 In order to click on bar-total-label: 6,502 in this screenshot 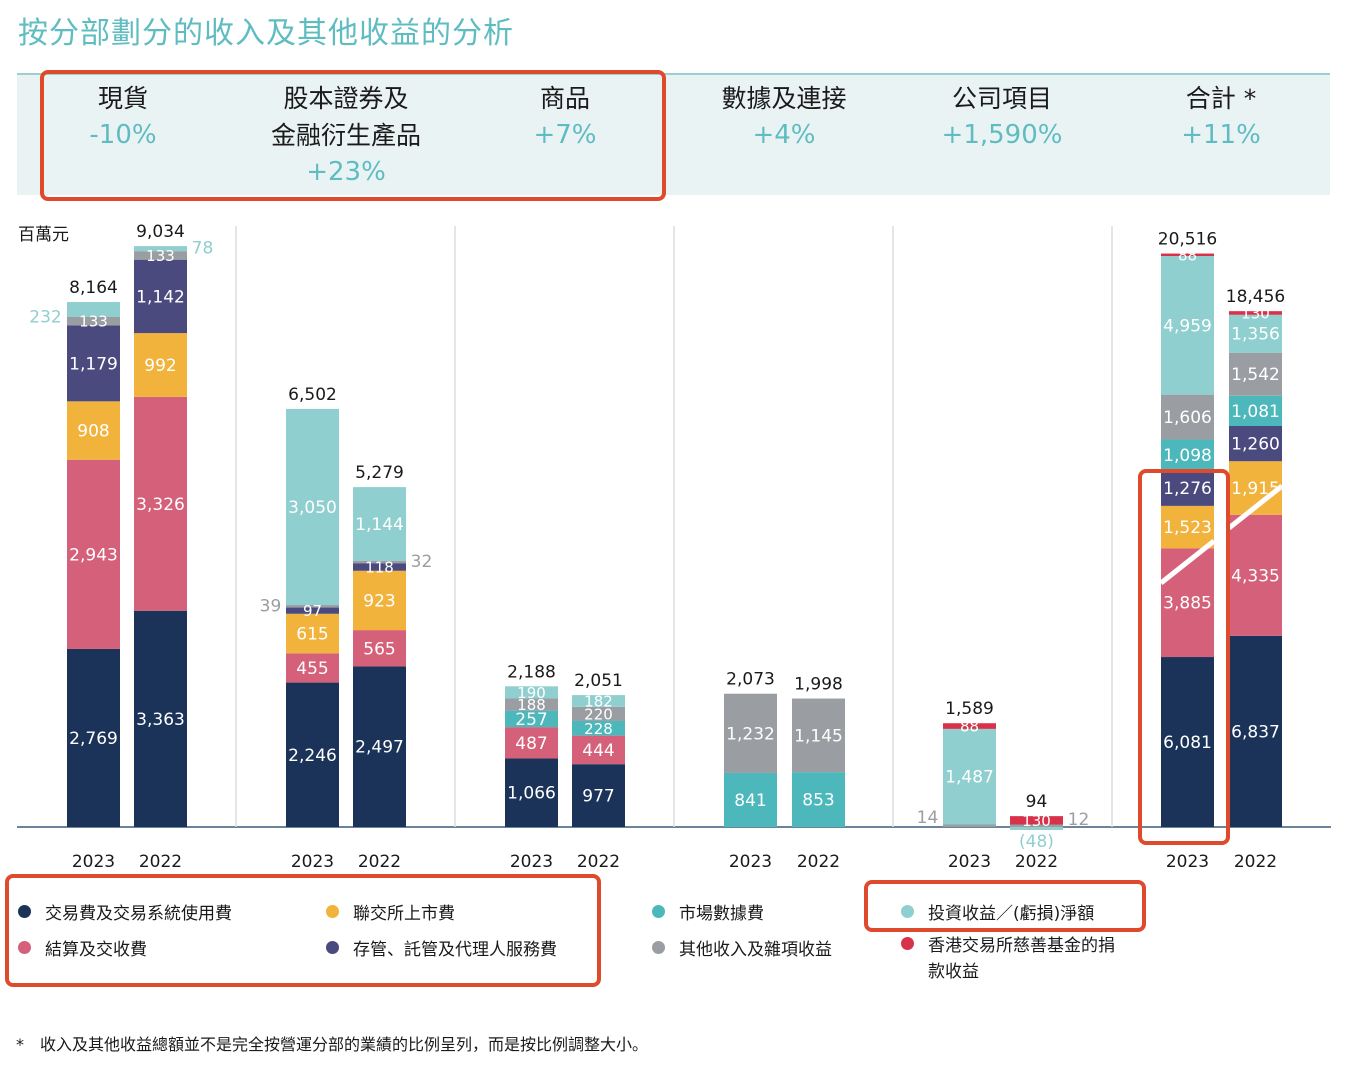, I will do `click(312, 395)`.